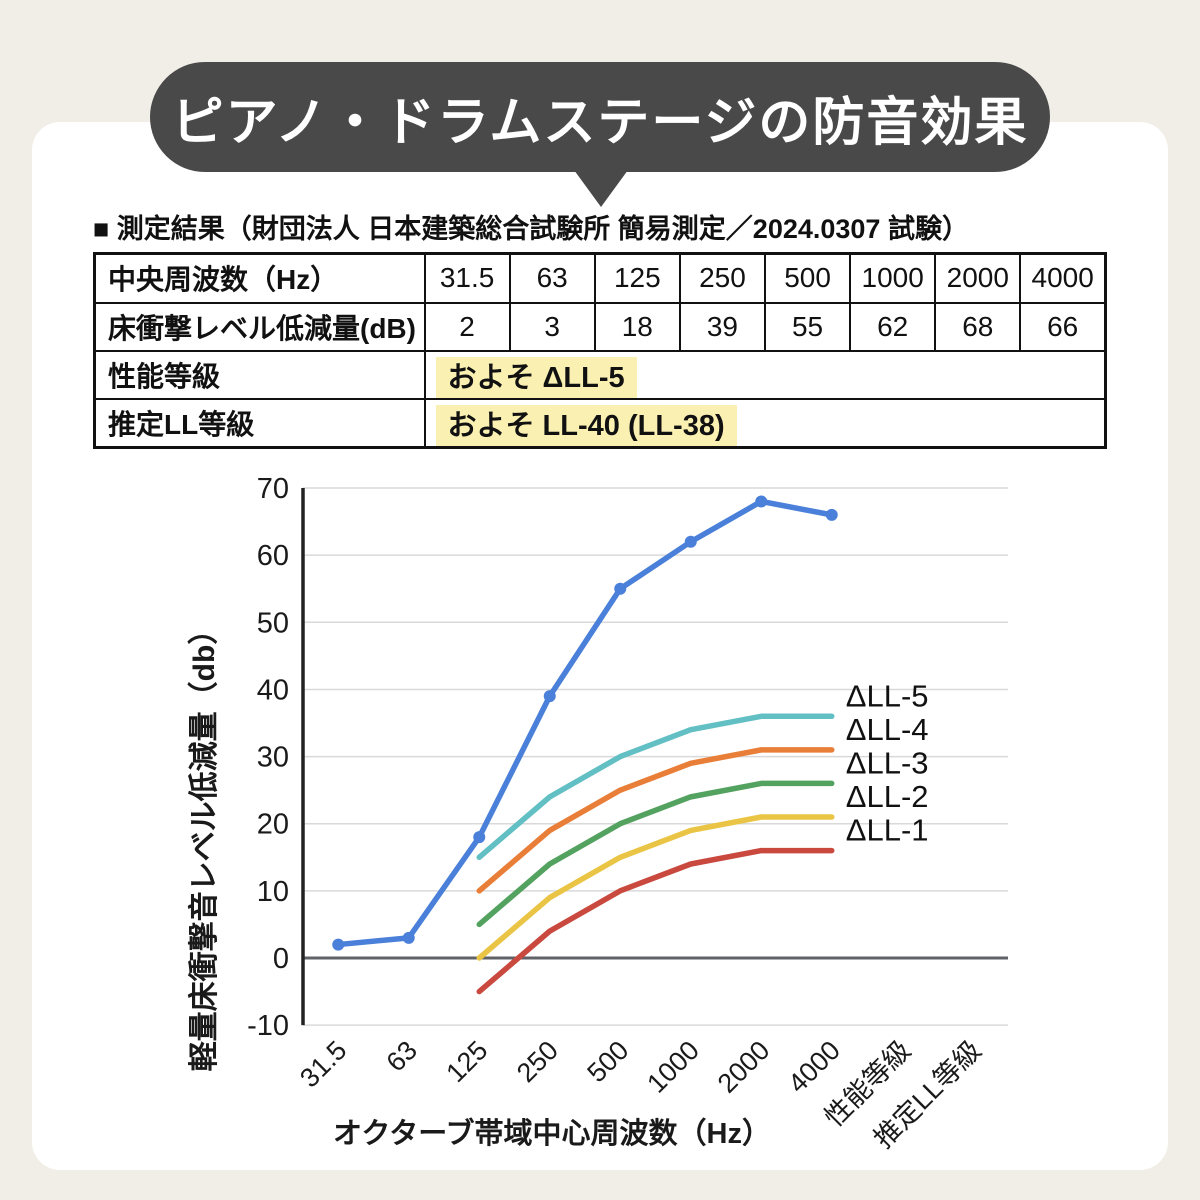 The height and width of the screenshot is (1200, 1200). What do you see at coordinates (259, 423) in the screenshot?
I see `row-label-estimated-ll-grade: 推定LL等級` at bounding box center [259, 423].